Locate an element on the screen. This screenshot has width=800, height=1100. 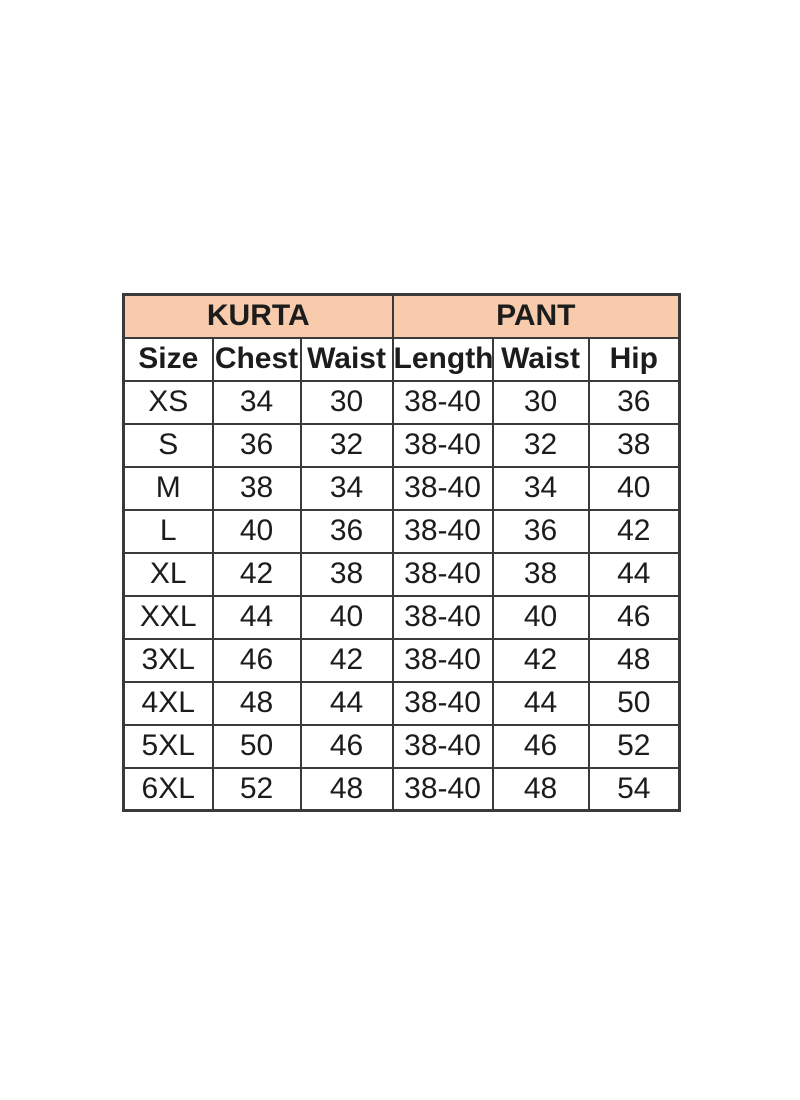
measurement-cell: 54 is located at coordinates (634, 789).